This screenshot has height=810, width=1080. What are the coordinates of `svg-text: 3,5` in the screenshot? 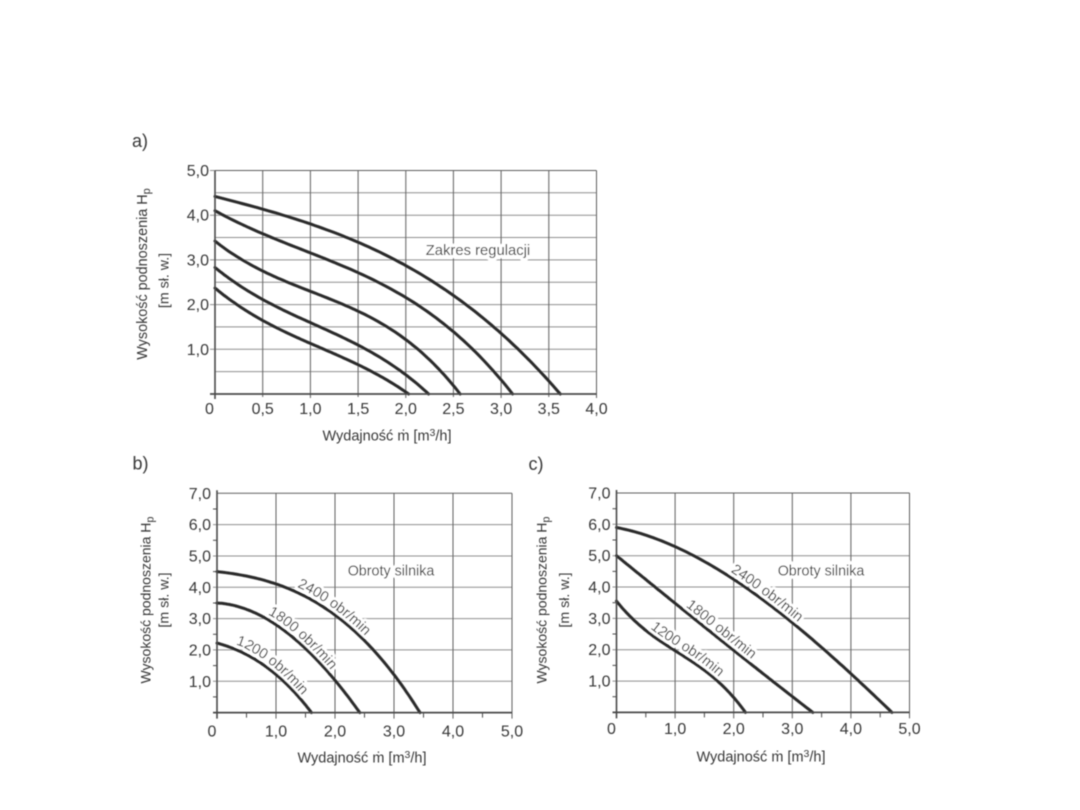 It's located at (549, 409).